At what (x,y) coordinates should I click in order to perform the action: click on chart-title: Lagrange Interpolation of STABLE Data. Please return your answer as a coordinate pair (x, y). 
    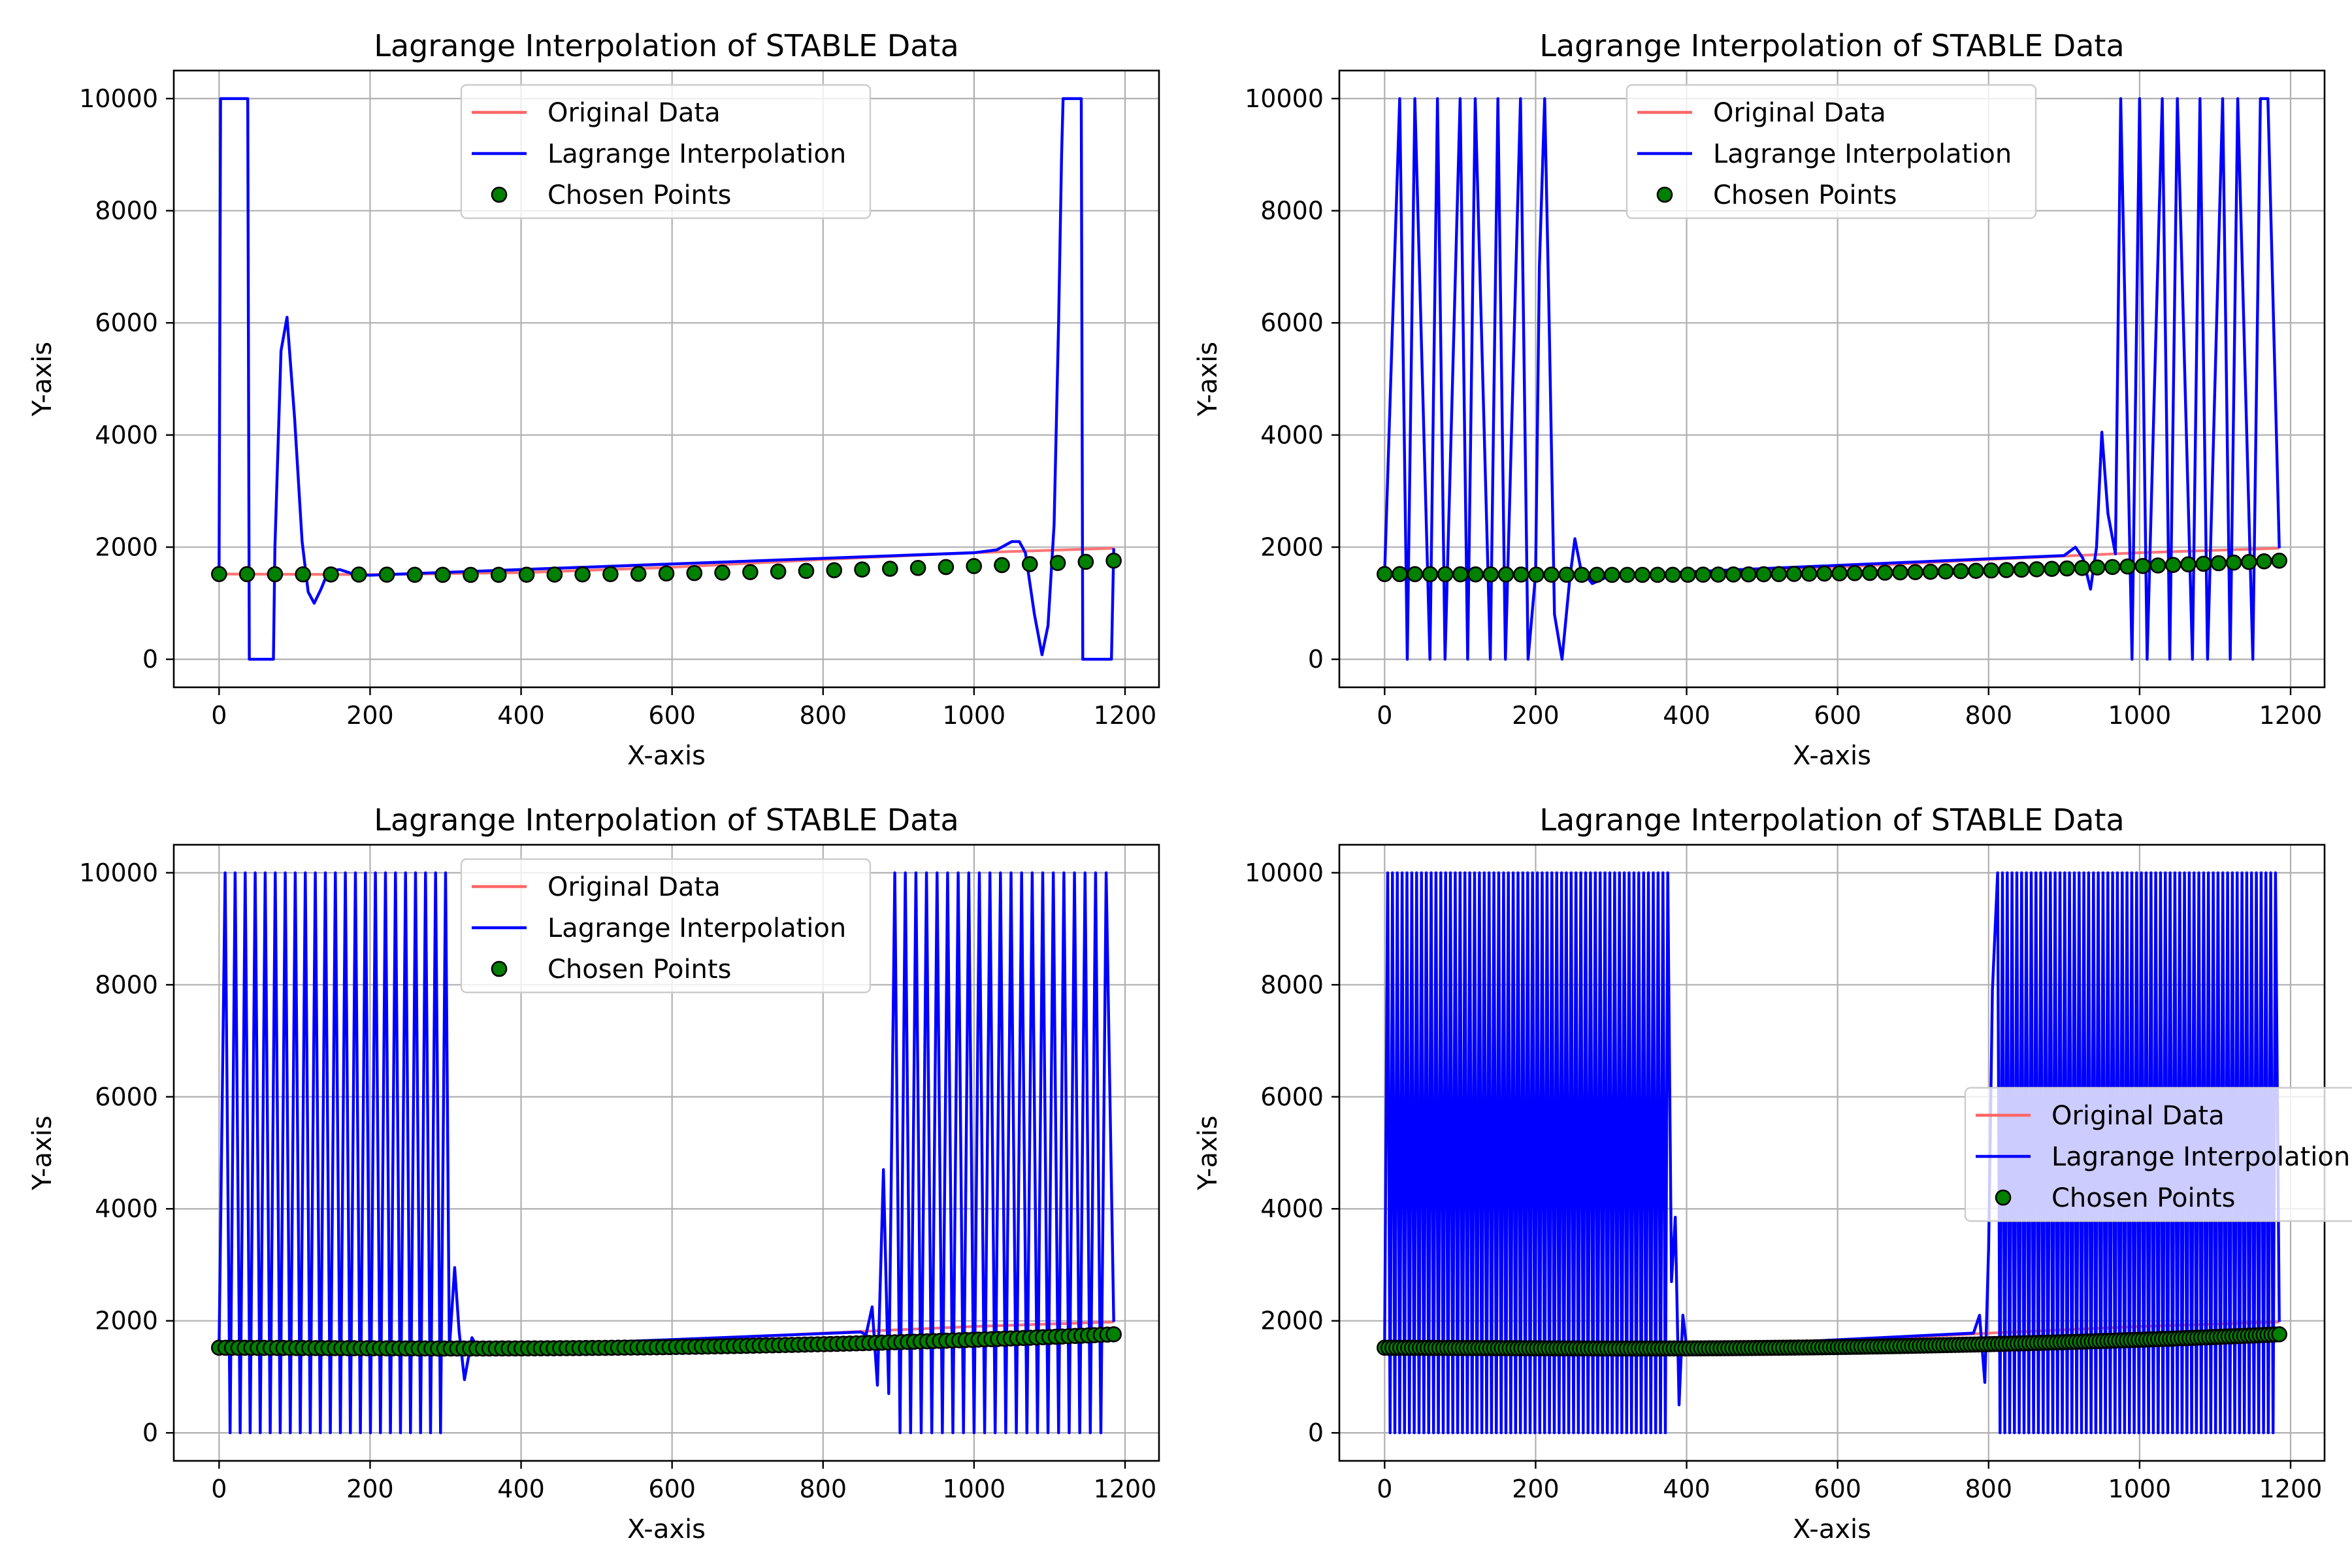
    Looking at the image, I should click on (666, 45).